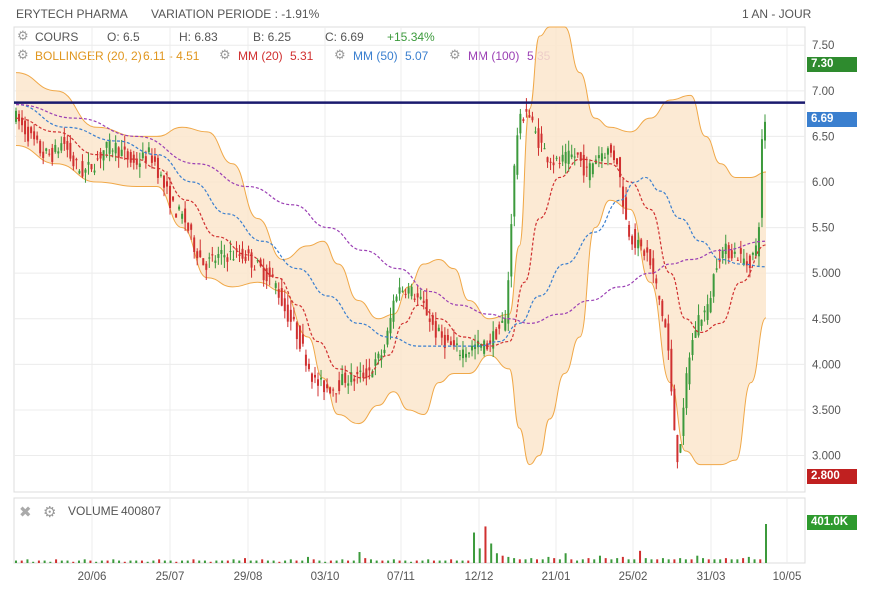 The height and width of the screenshot is (591, 871). I want to click on x-tick-label: 10/05, so click(787, 577).